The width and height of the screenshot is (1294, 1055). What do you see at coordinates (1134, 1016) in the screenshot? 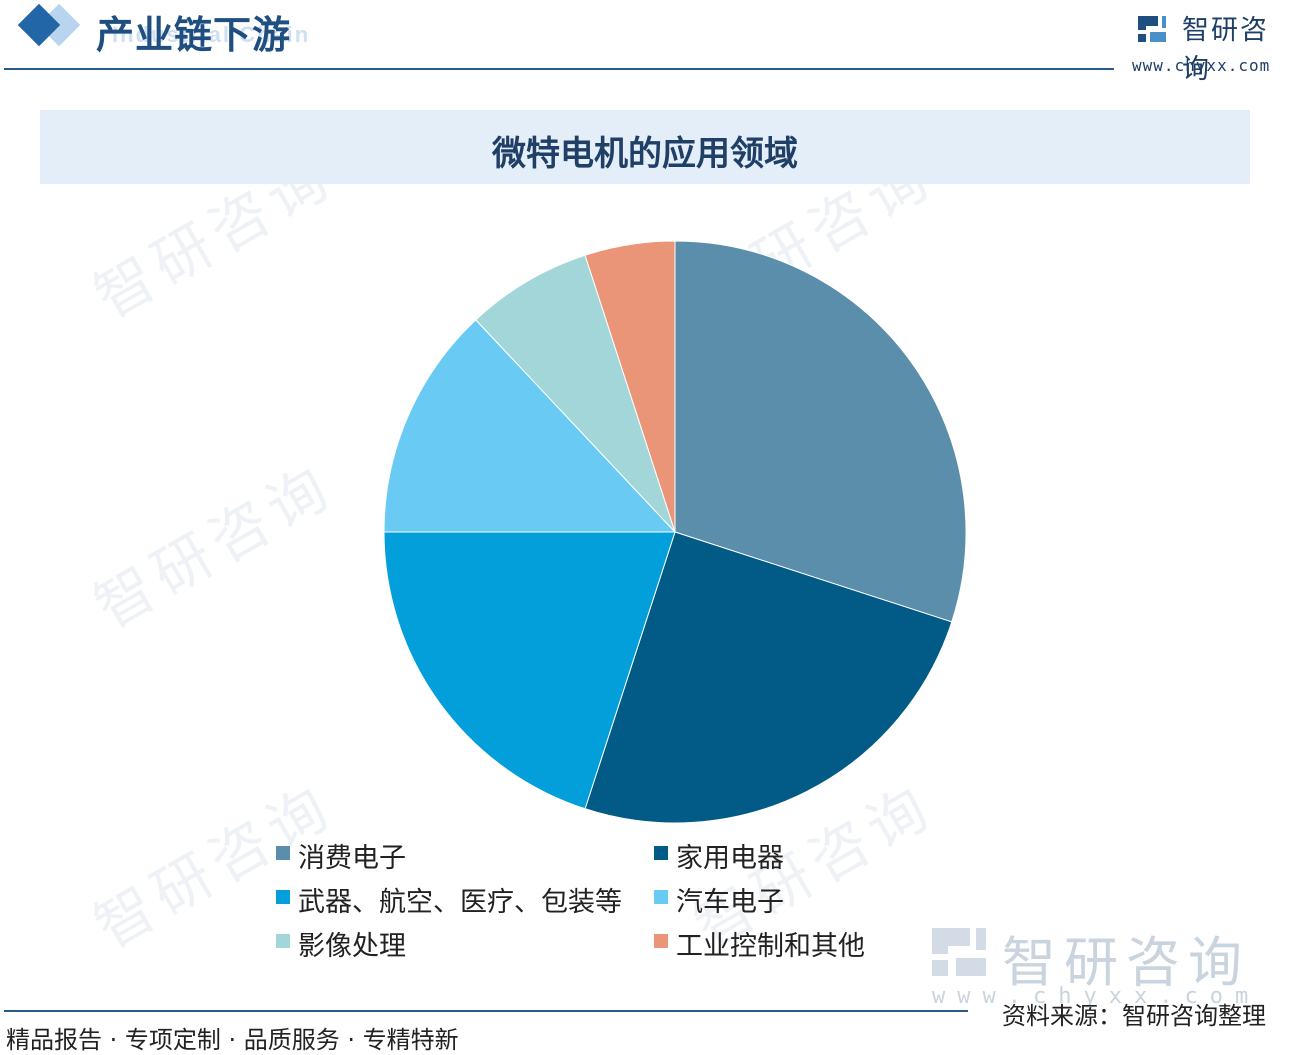
I see `source-note: 资料来源：智研咨询整理` at bounding box center [1134, 1016].